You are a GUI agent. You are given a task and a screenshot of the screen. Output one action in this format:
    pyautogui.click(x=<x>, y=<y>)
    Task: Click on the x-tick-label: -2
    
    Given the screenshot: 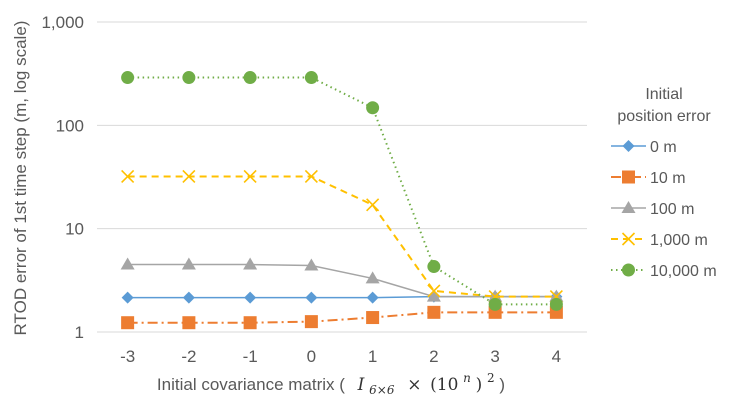 What is the action you would take?
    pyautogui.click(x=188, y=356)
    